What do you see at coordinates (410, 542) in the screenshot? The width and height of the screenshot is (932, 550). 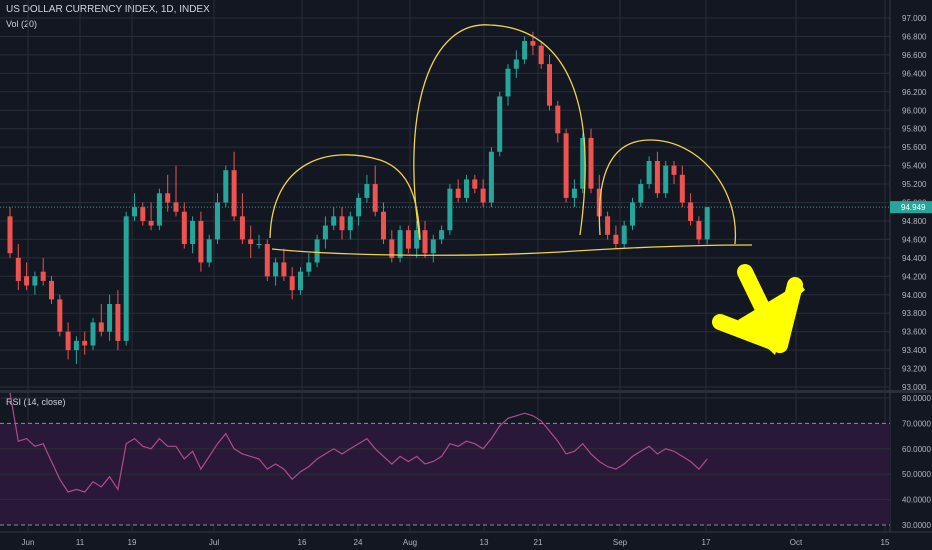 I see `time-tick-label: Aug` at bounding box center [410, 542].